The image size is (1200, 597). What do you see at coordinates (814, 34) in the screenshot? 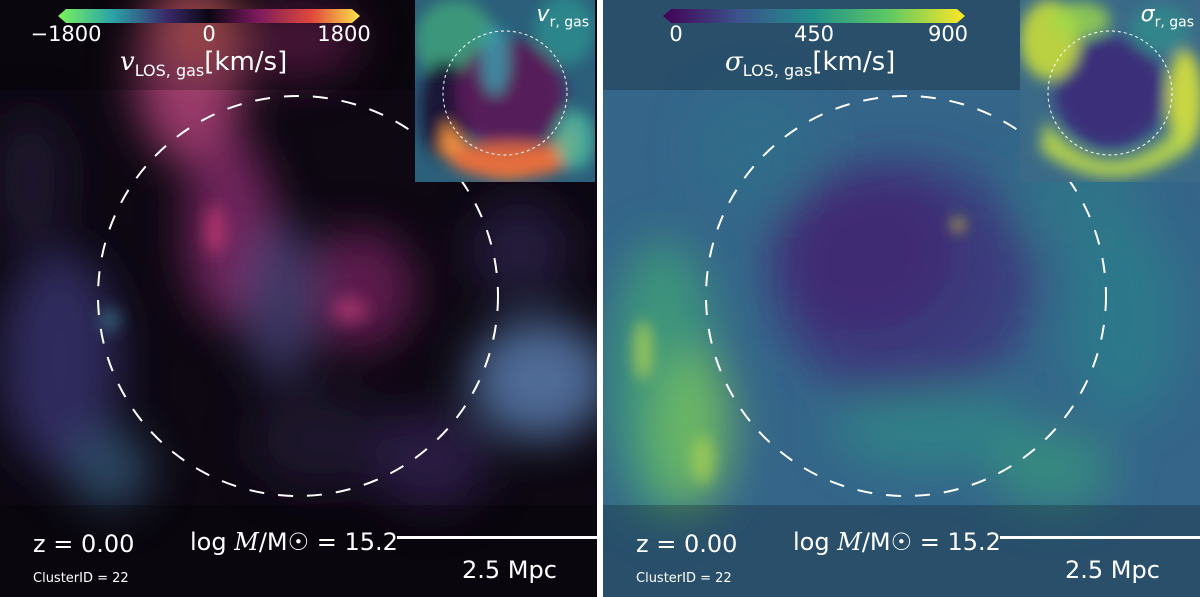
I see `colorbar-tick-mid: 450` at bounding box center [814, 34].